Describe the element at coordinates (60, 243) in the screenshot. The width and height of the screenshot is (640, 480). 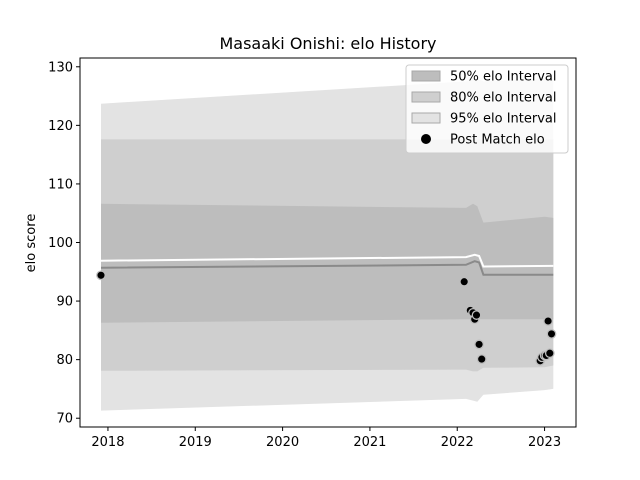
I see `y-tick-label: 100` at that location.